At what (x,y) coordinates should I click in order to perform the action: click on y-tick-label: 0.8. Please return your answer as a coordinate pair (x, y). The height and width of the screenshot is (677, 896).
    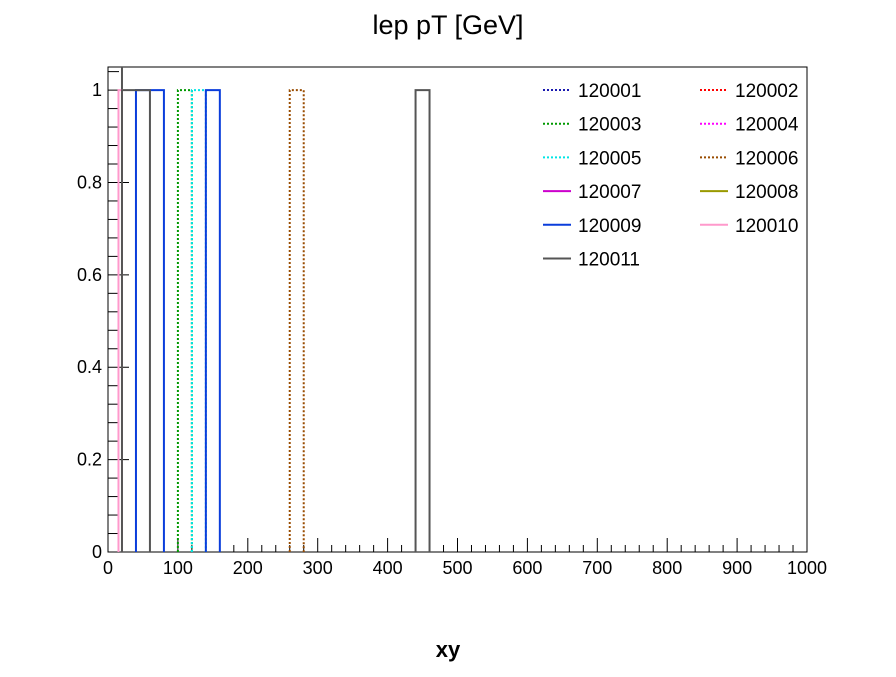
    Looking at the image, I should click on (89, 182).